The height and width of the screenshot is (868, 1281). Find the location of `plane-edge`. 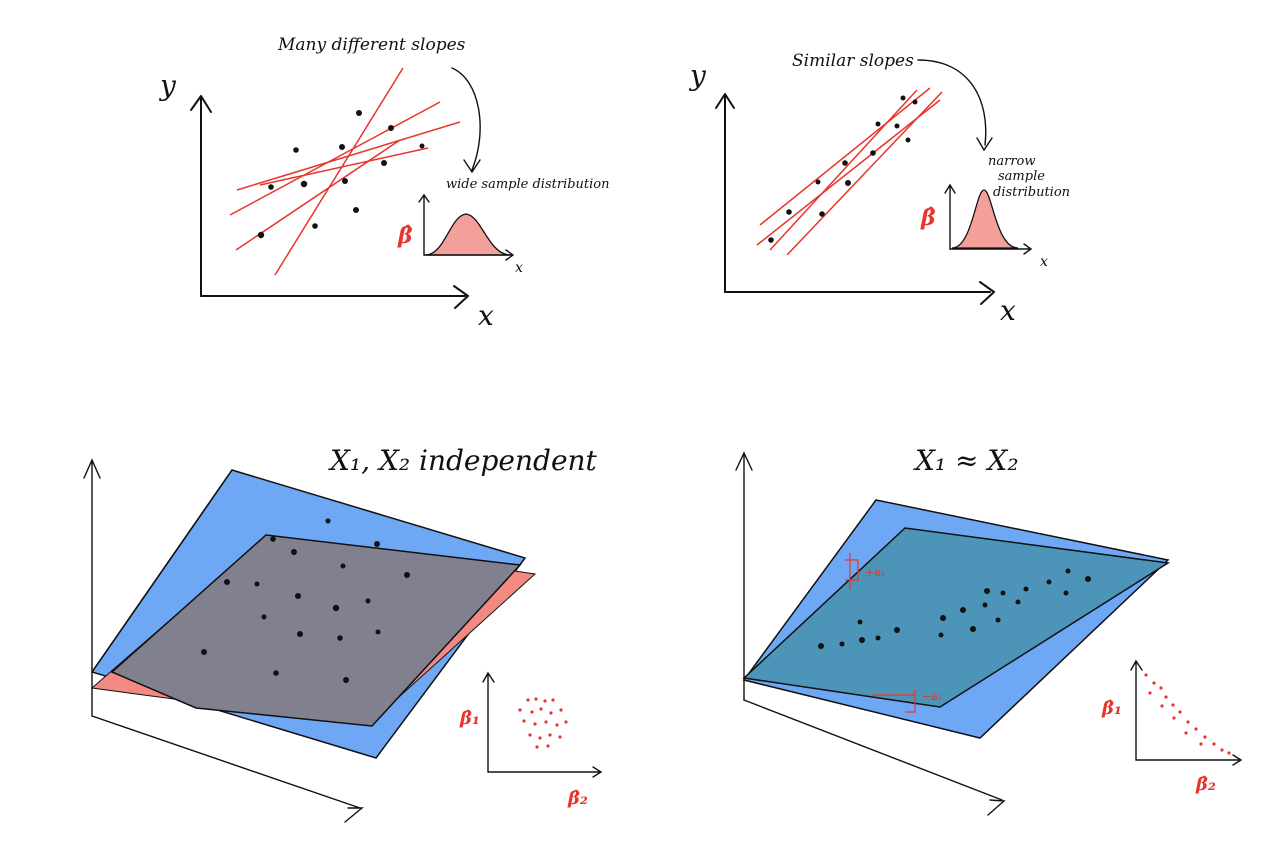

plane-edge is located at coordinates (162, 571).